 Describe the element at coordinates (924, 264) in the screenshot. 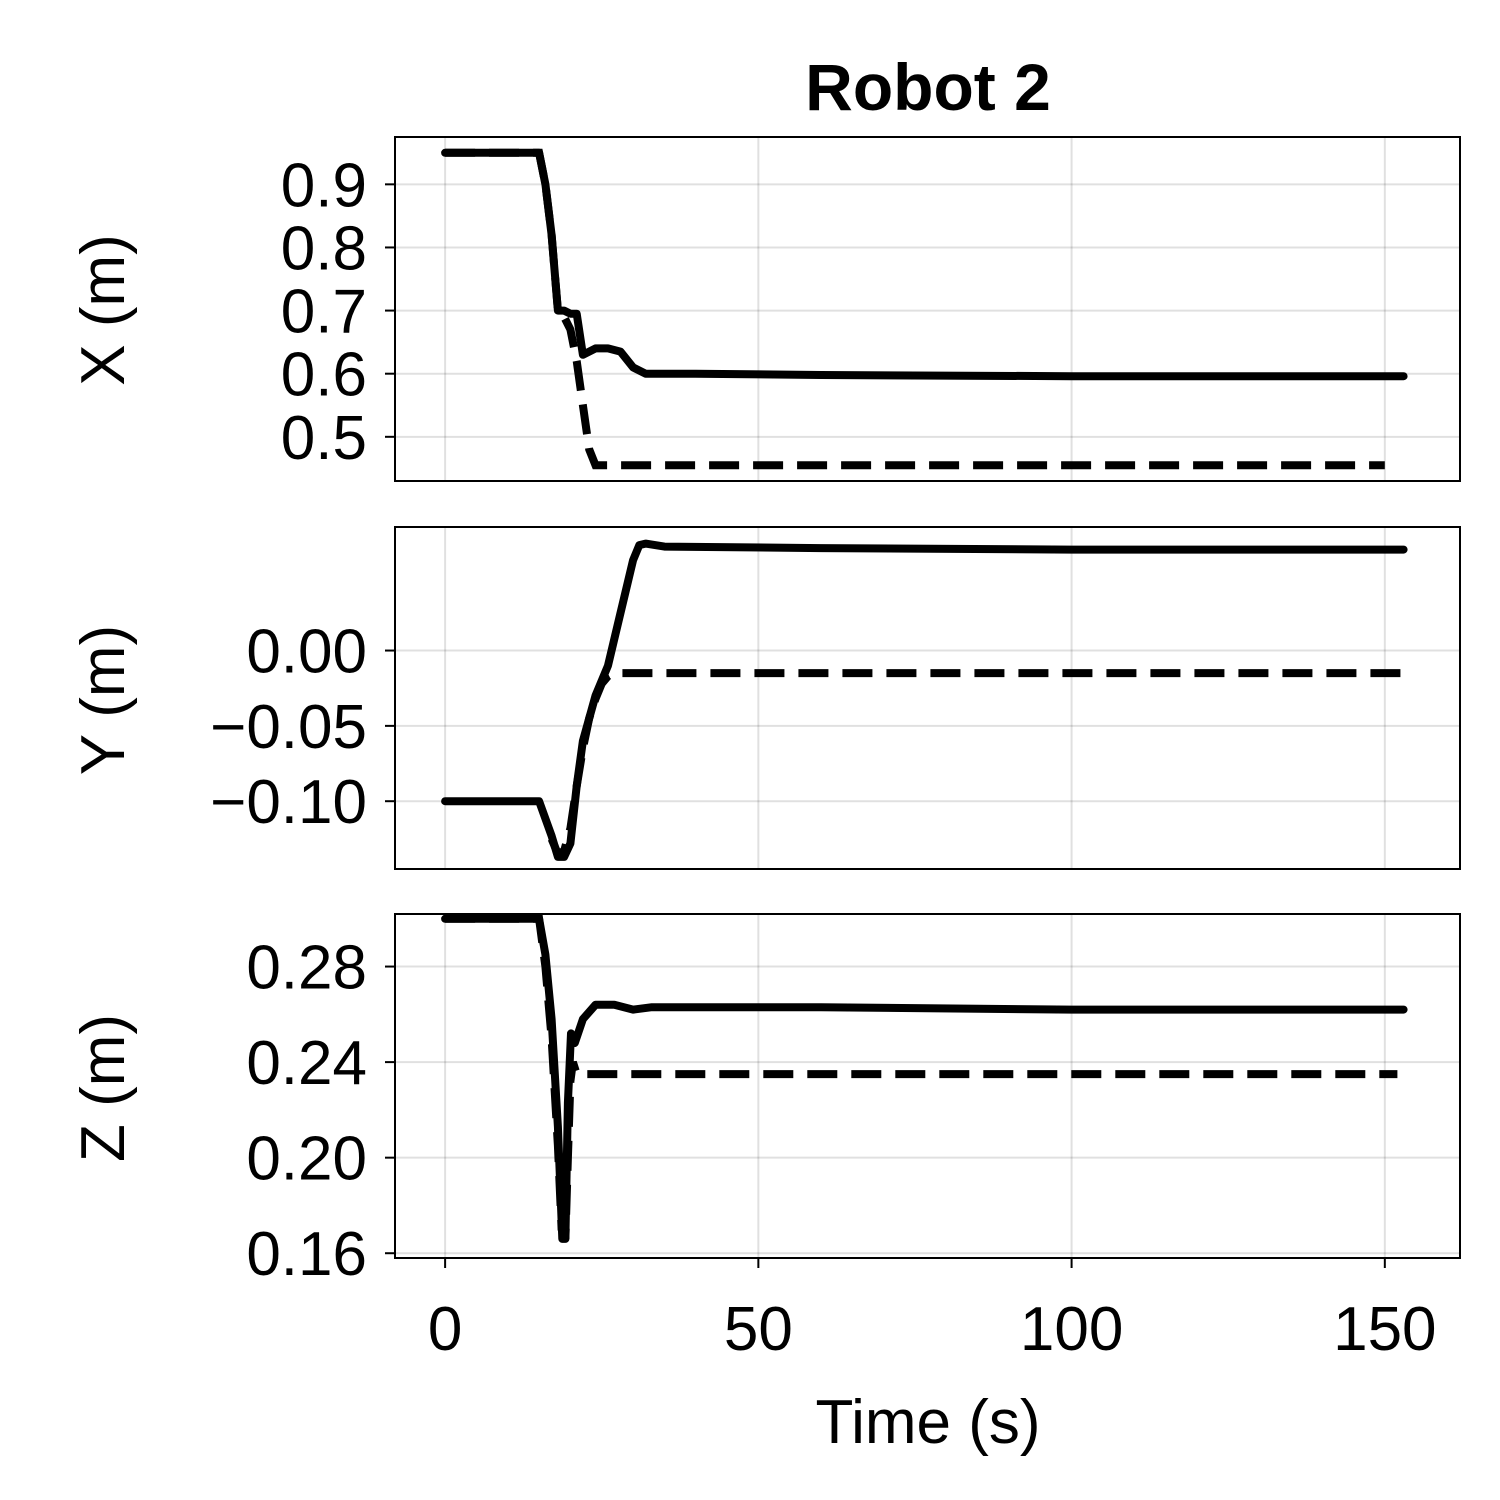

I see `series-x-solid` at that location.